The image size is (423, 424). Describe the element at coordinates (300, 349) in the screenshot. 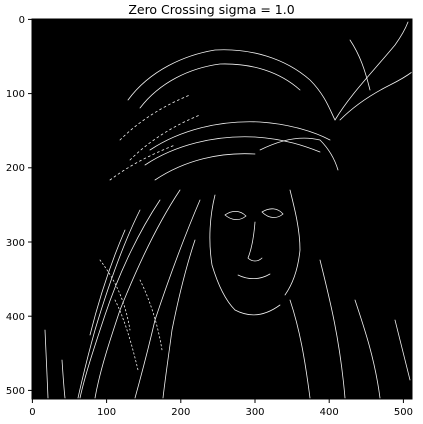

I see `shoulder-edge` at that location.